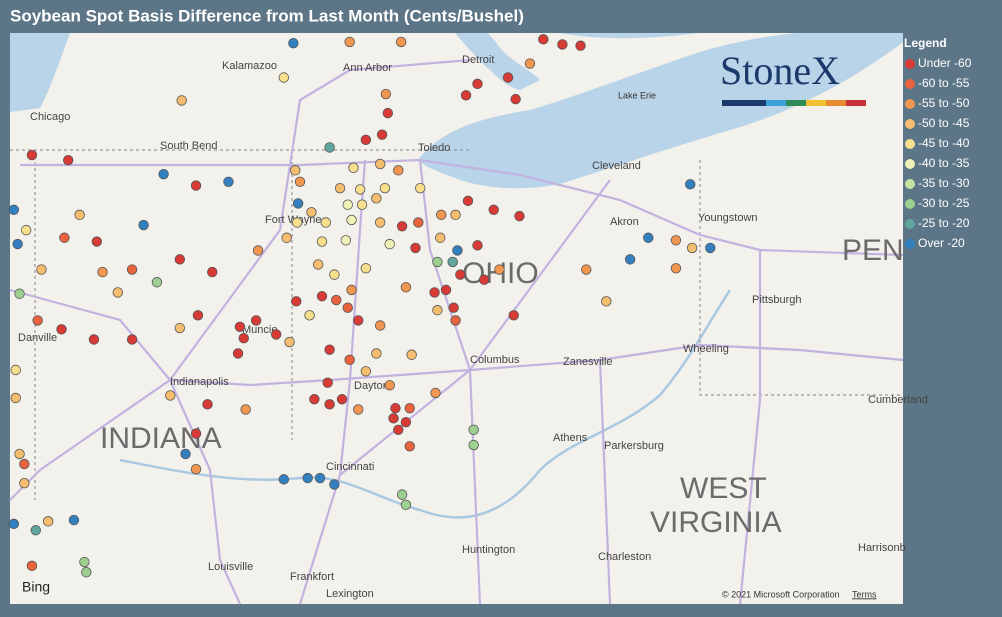 Image resolution: width=1002 pixels, height=617 pixels. Describe the element at coordinates (706, 349) in the screenshot. I see `map-label: Wheeling` at that location.